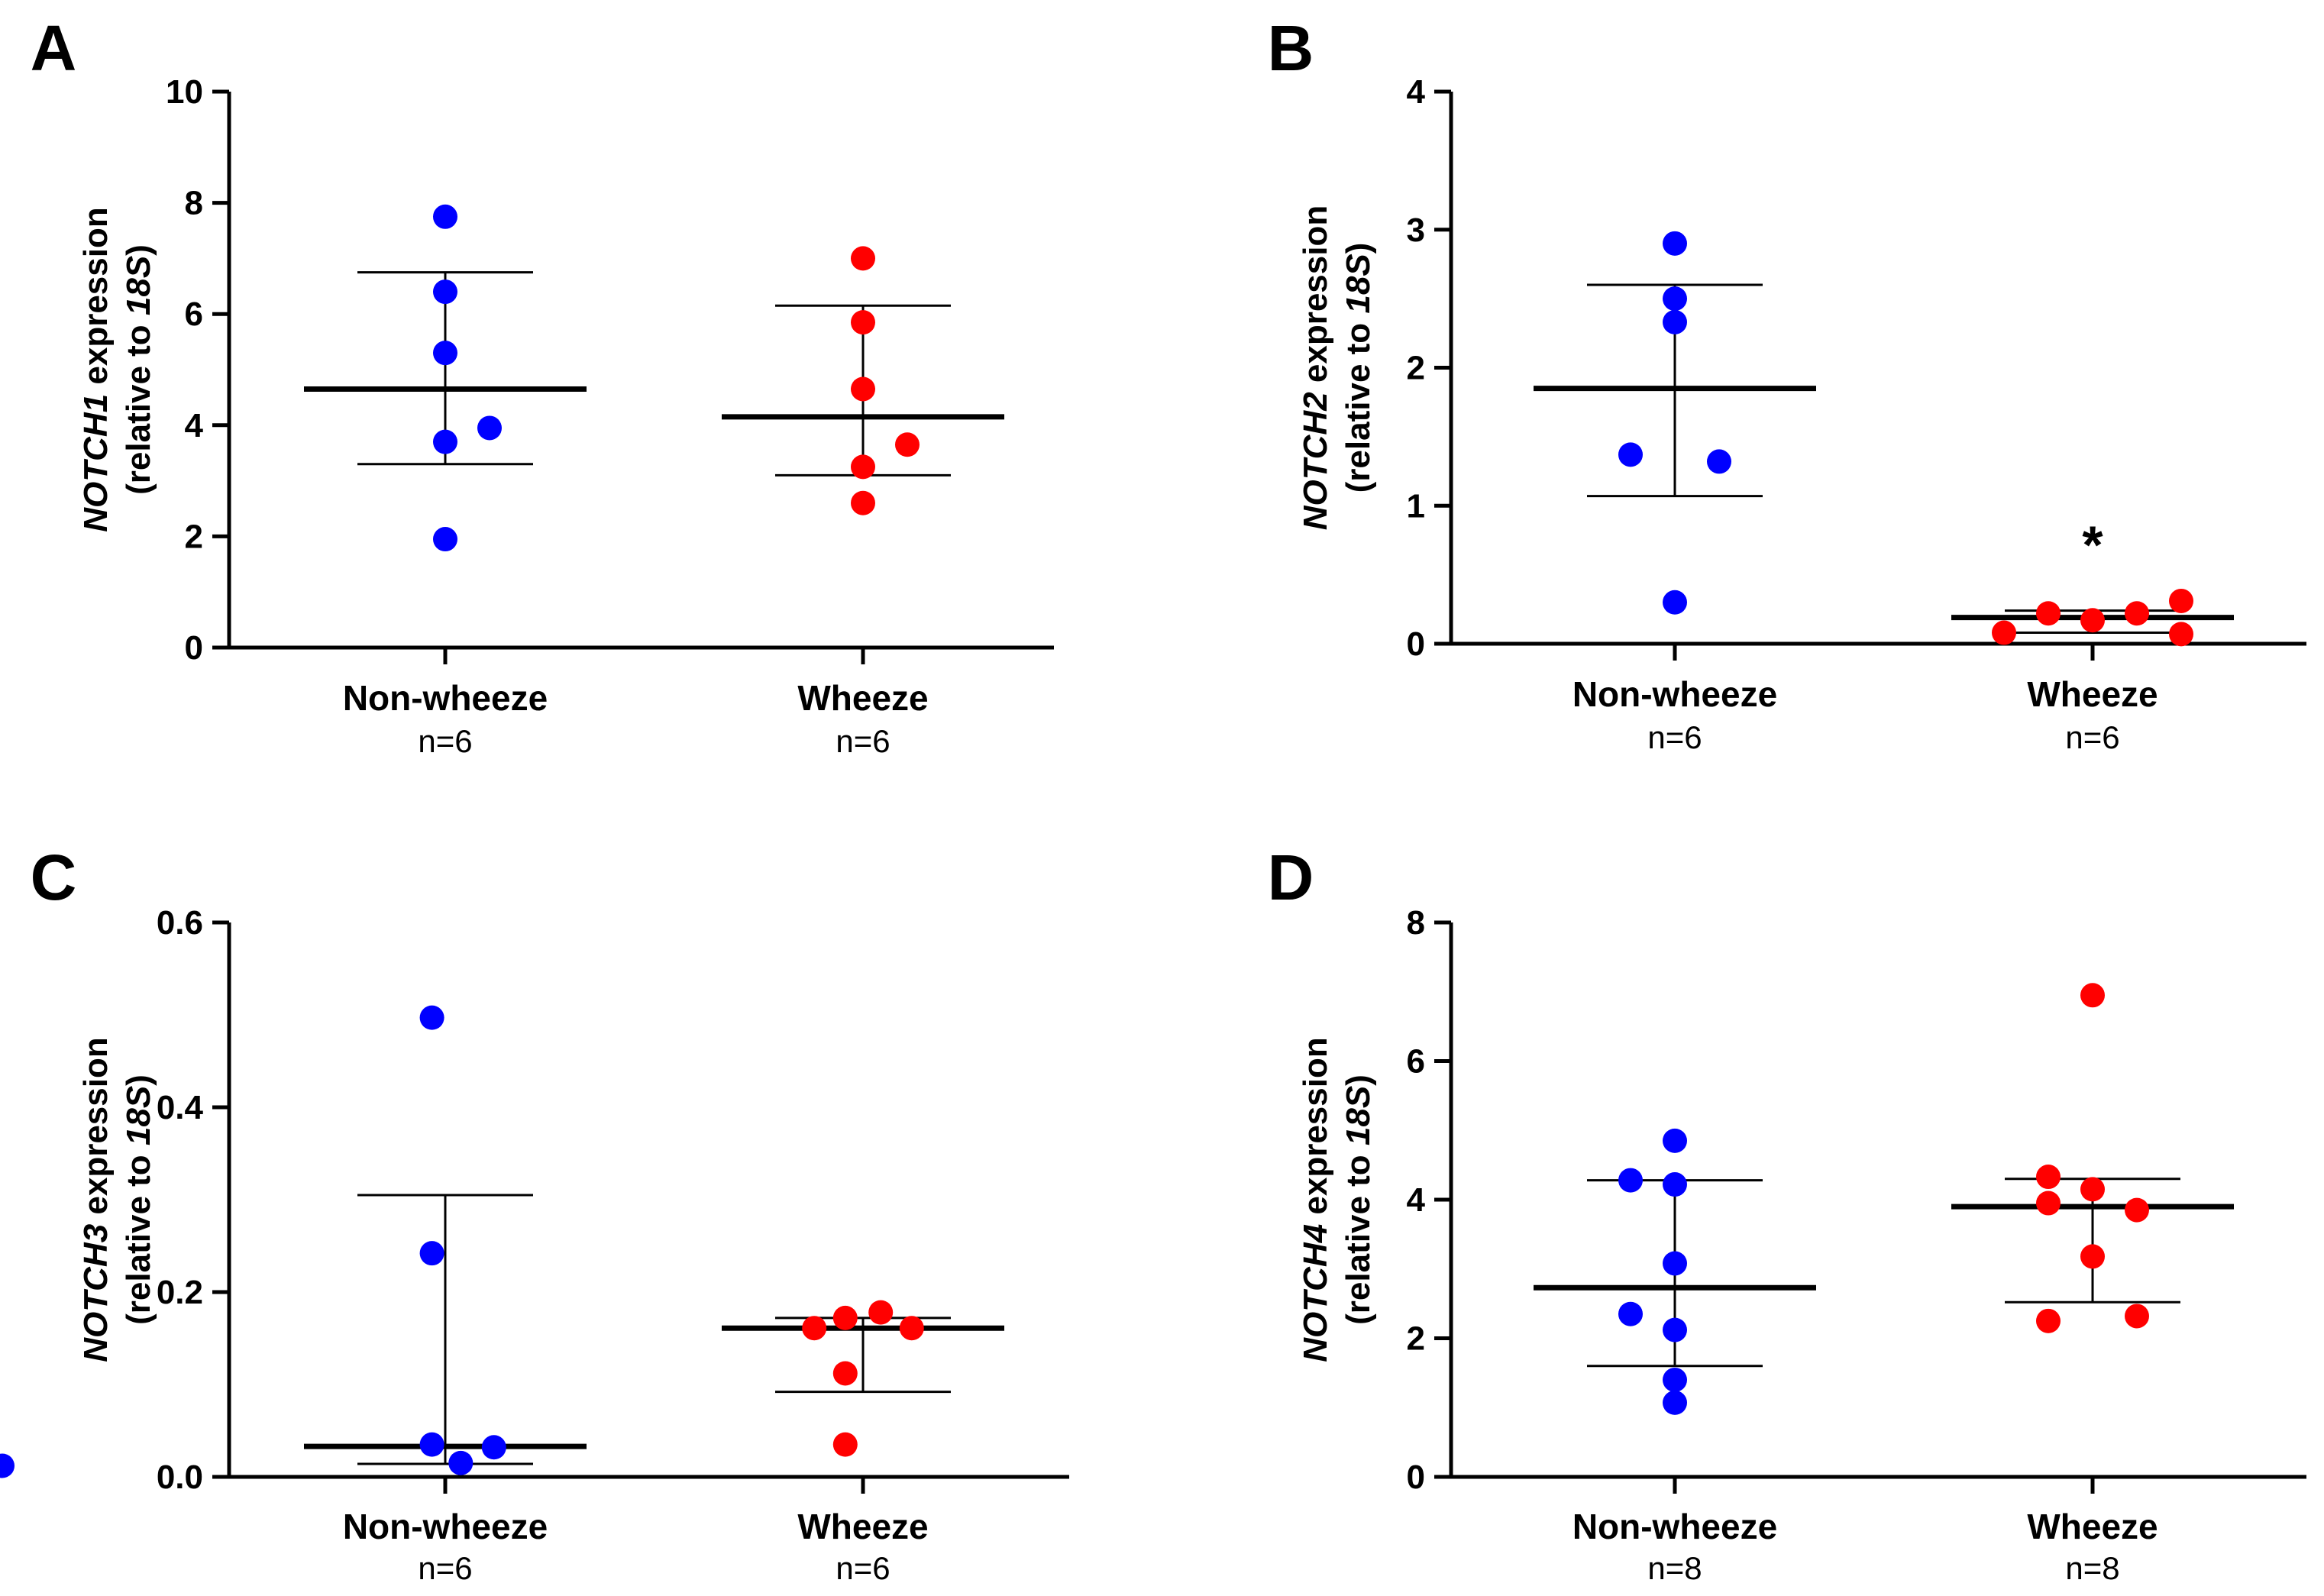  I want to click on y-tick-label: 0.6, so click(180, 923).